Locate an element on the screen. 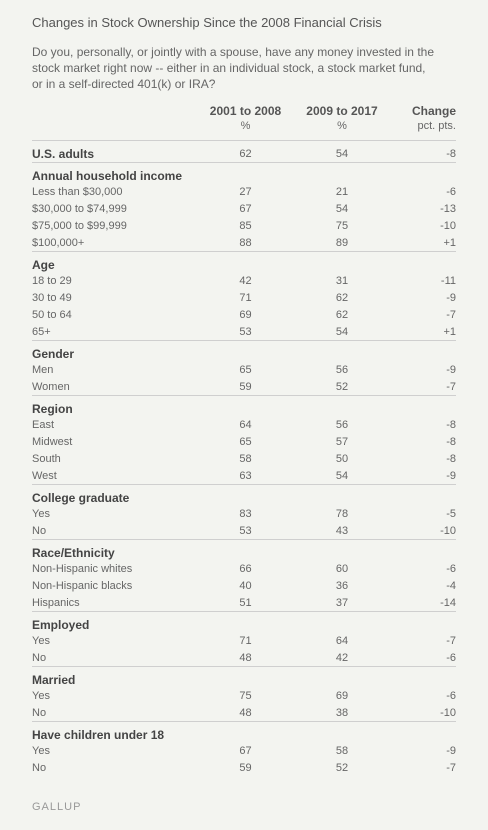  value-2001-2008: 67 is located at coordinates (245, 750).